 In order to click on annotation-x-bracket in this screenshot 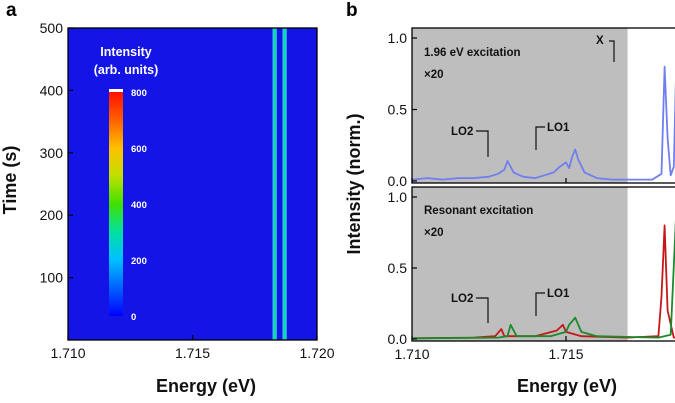, I will do `click(612, 51)`.